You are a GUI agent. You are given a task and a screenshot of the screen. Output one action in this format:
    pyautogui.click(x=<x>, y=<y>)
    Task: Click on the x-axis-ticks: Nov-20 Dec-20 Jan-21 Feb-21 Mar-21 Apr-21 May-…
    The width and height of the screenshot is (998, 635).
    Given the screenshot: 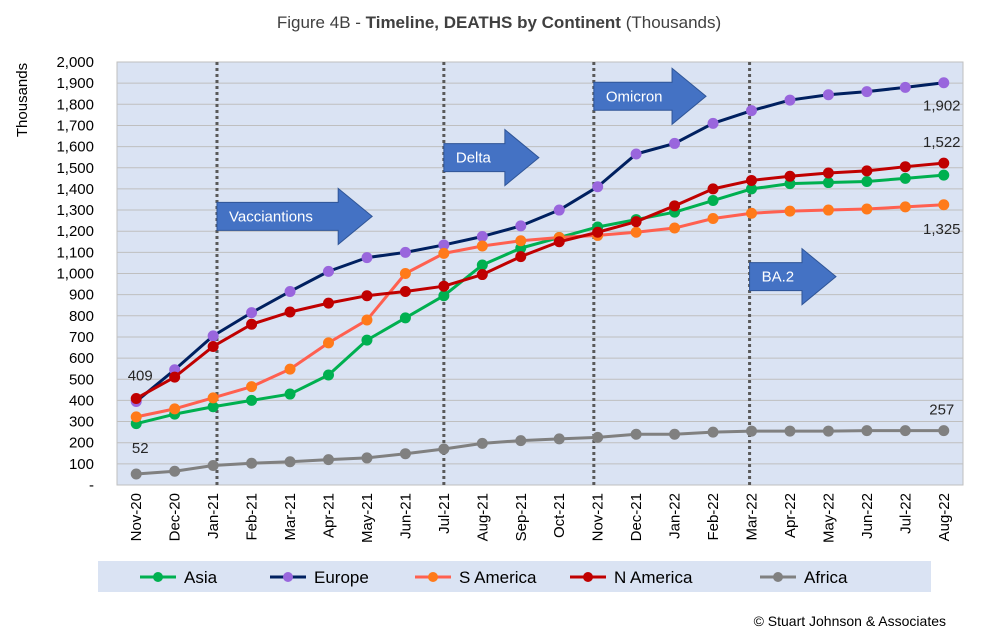 What is the action you would take?
    pyautogui.click(x=540, y=518)
    